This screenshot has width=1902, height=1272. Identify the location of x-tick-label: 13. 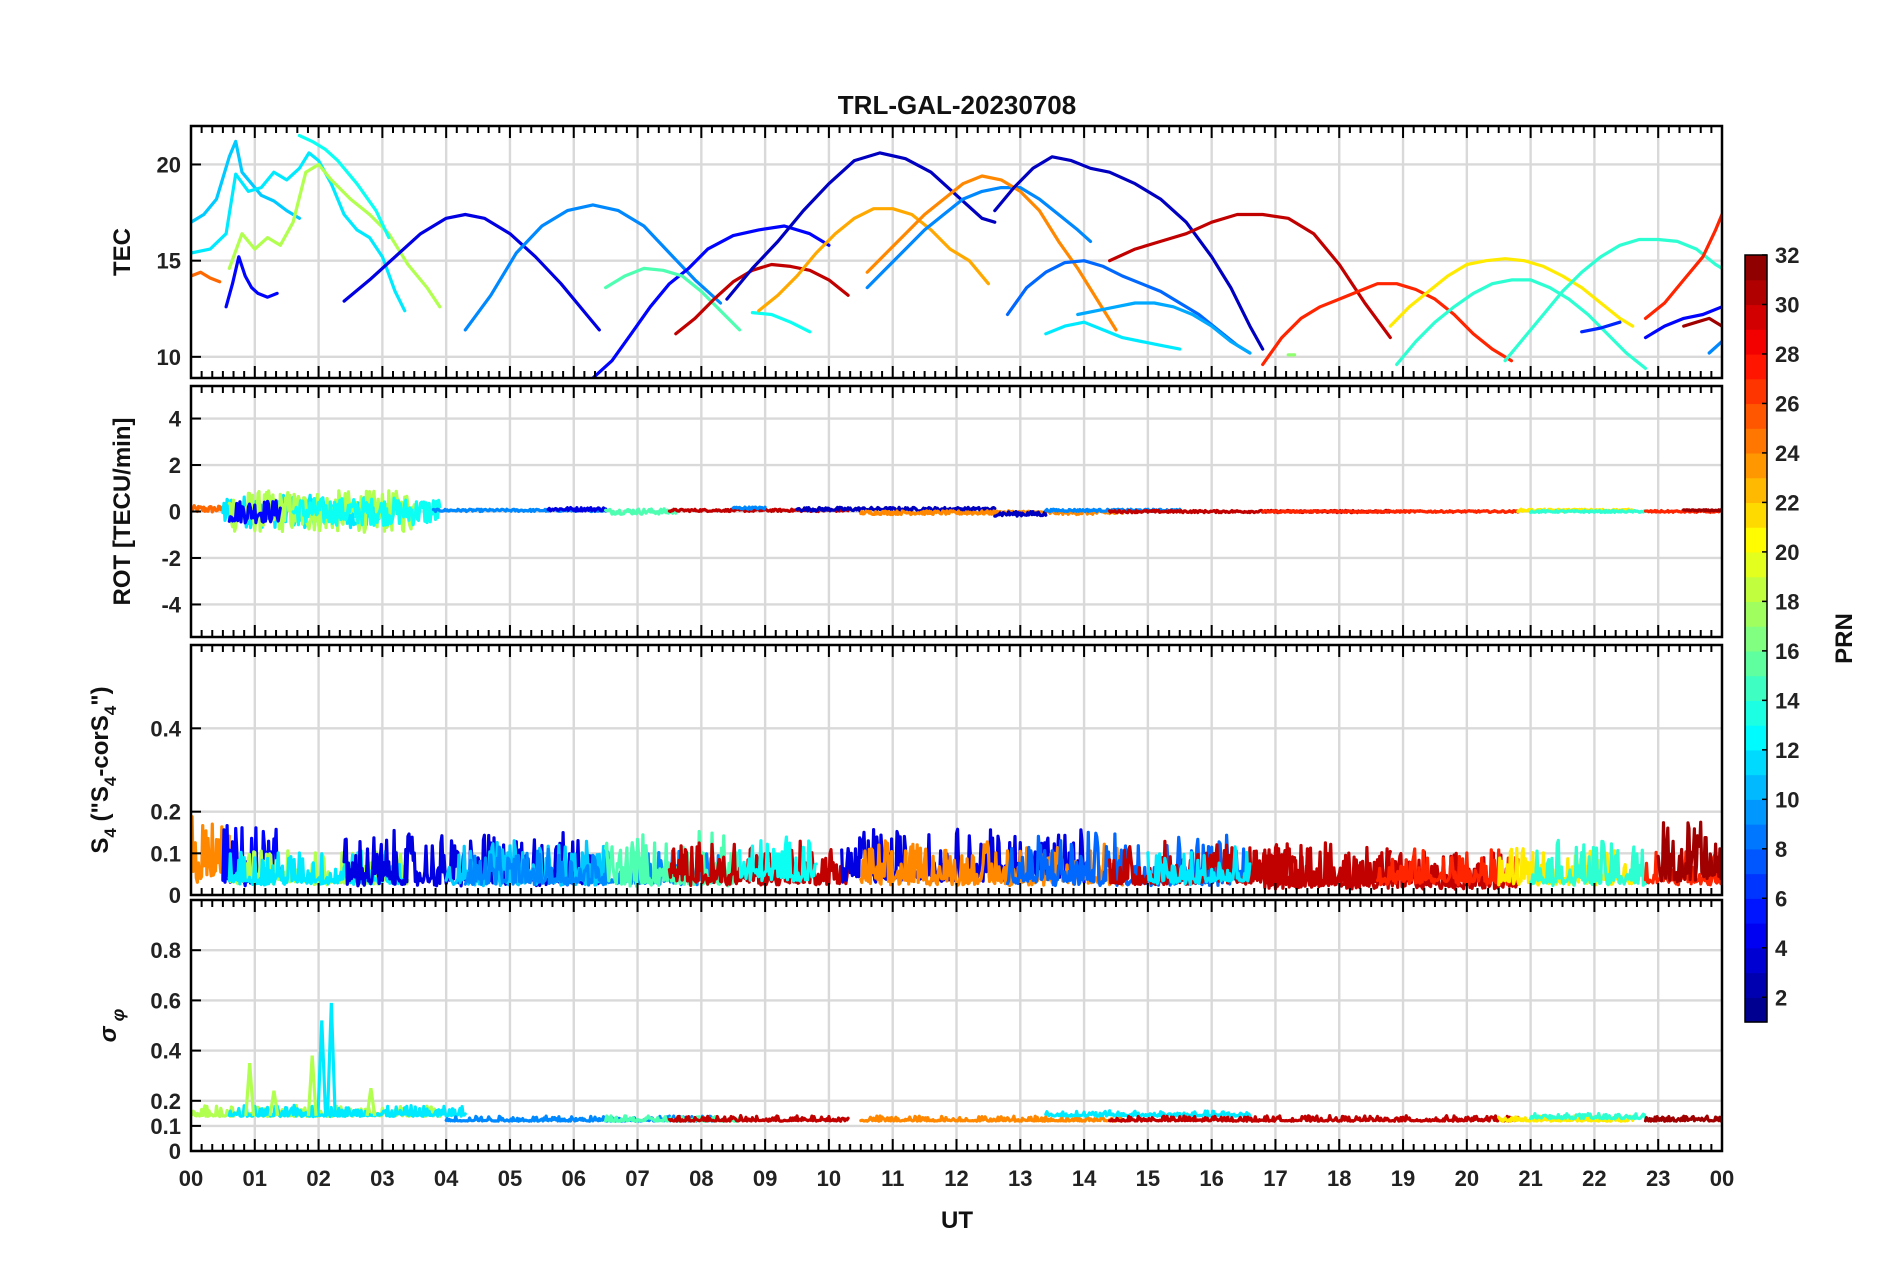
(1020, 1178).